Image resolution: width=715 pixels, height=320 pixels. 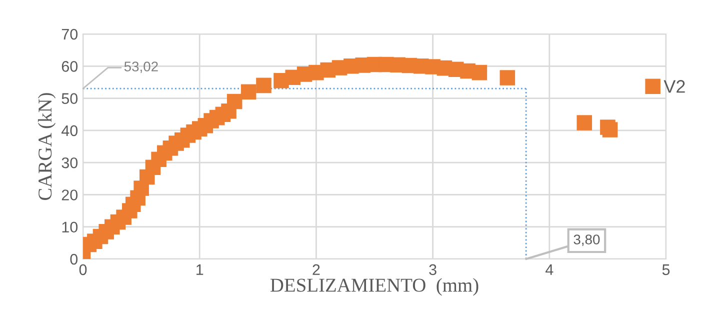 What do you see at coordinates (141, 68) in the screenshot?
I see `ref-line-label: 53,02` at bounding box center [141, 68].